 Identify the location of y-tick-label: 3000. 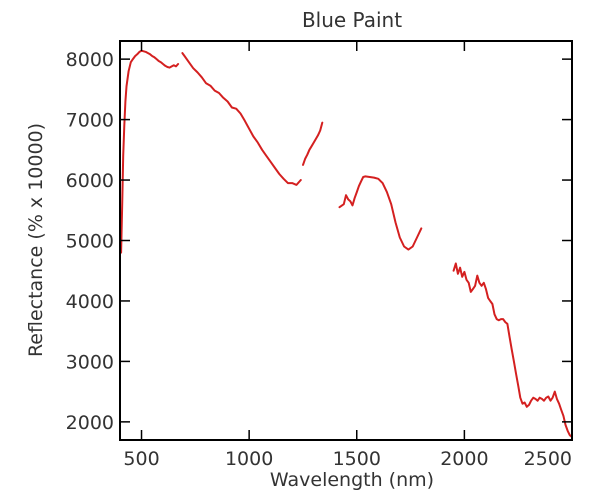
(90, 362).